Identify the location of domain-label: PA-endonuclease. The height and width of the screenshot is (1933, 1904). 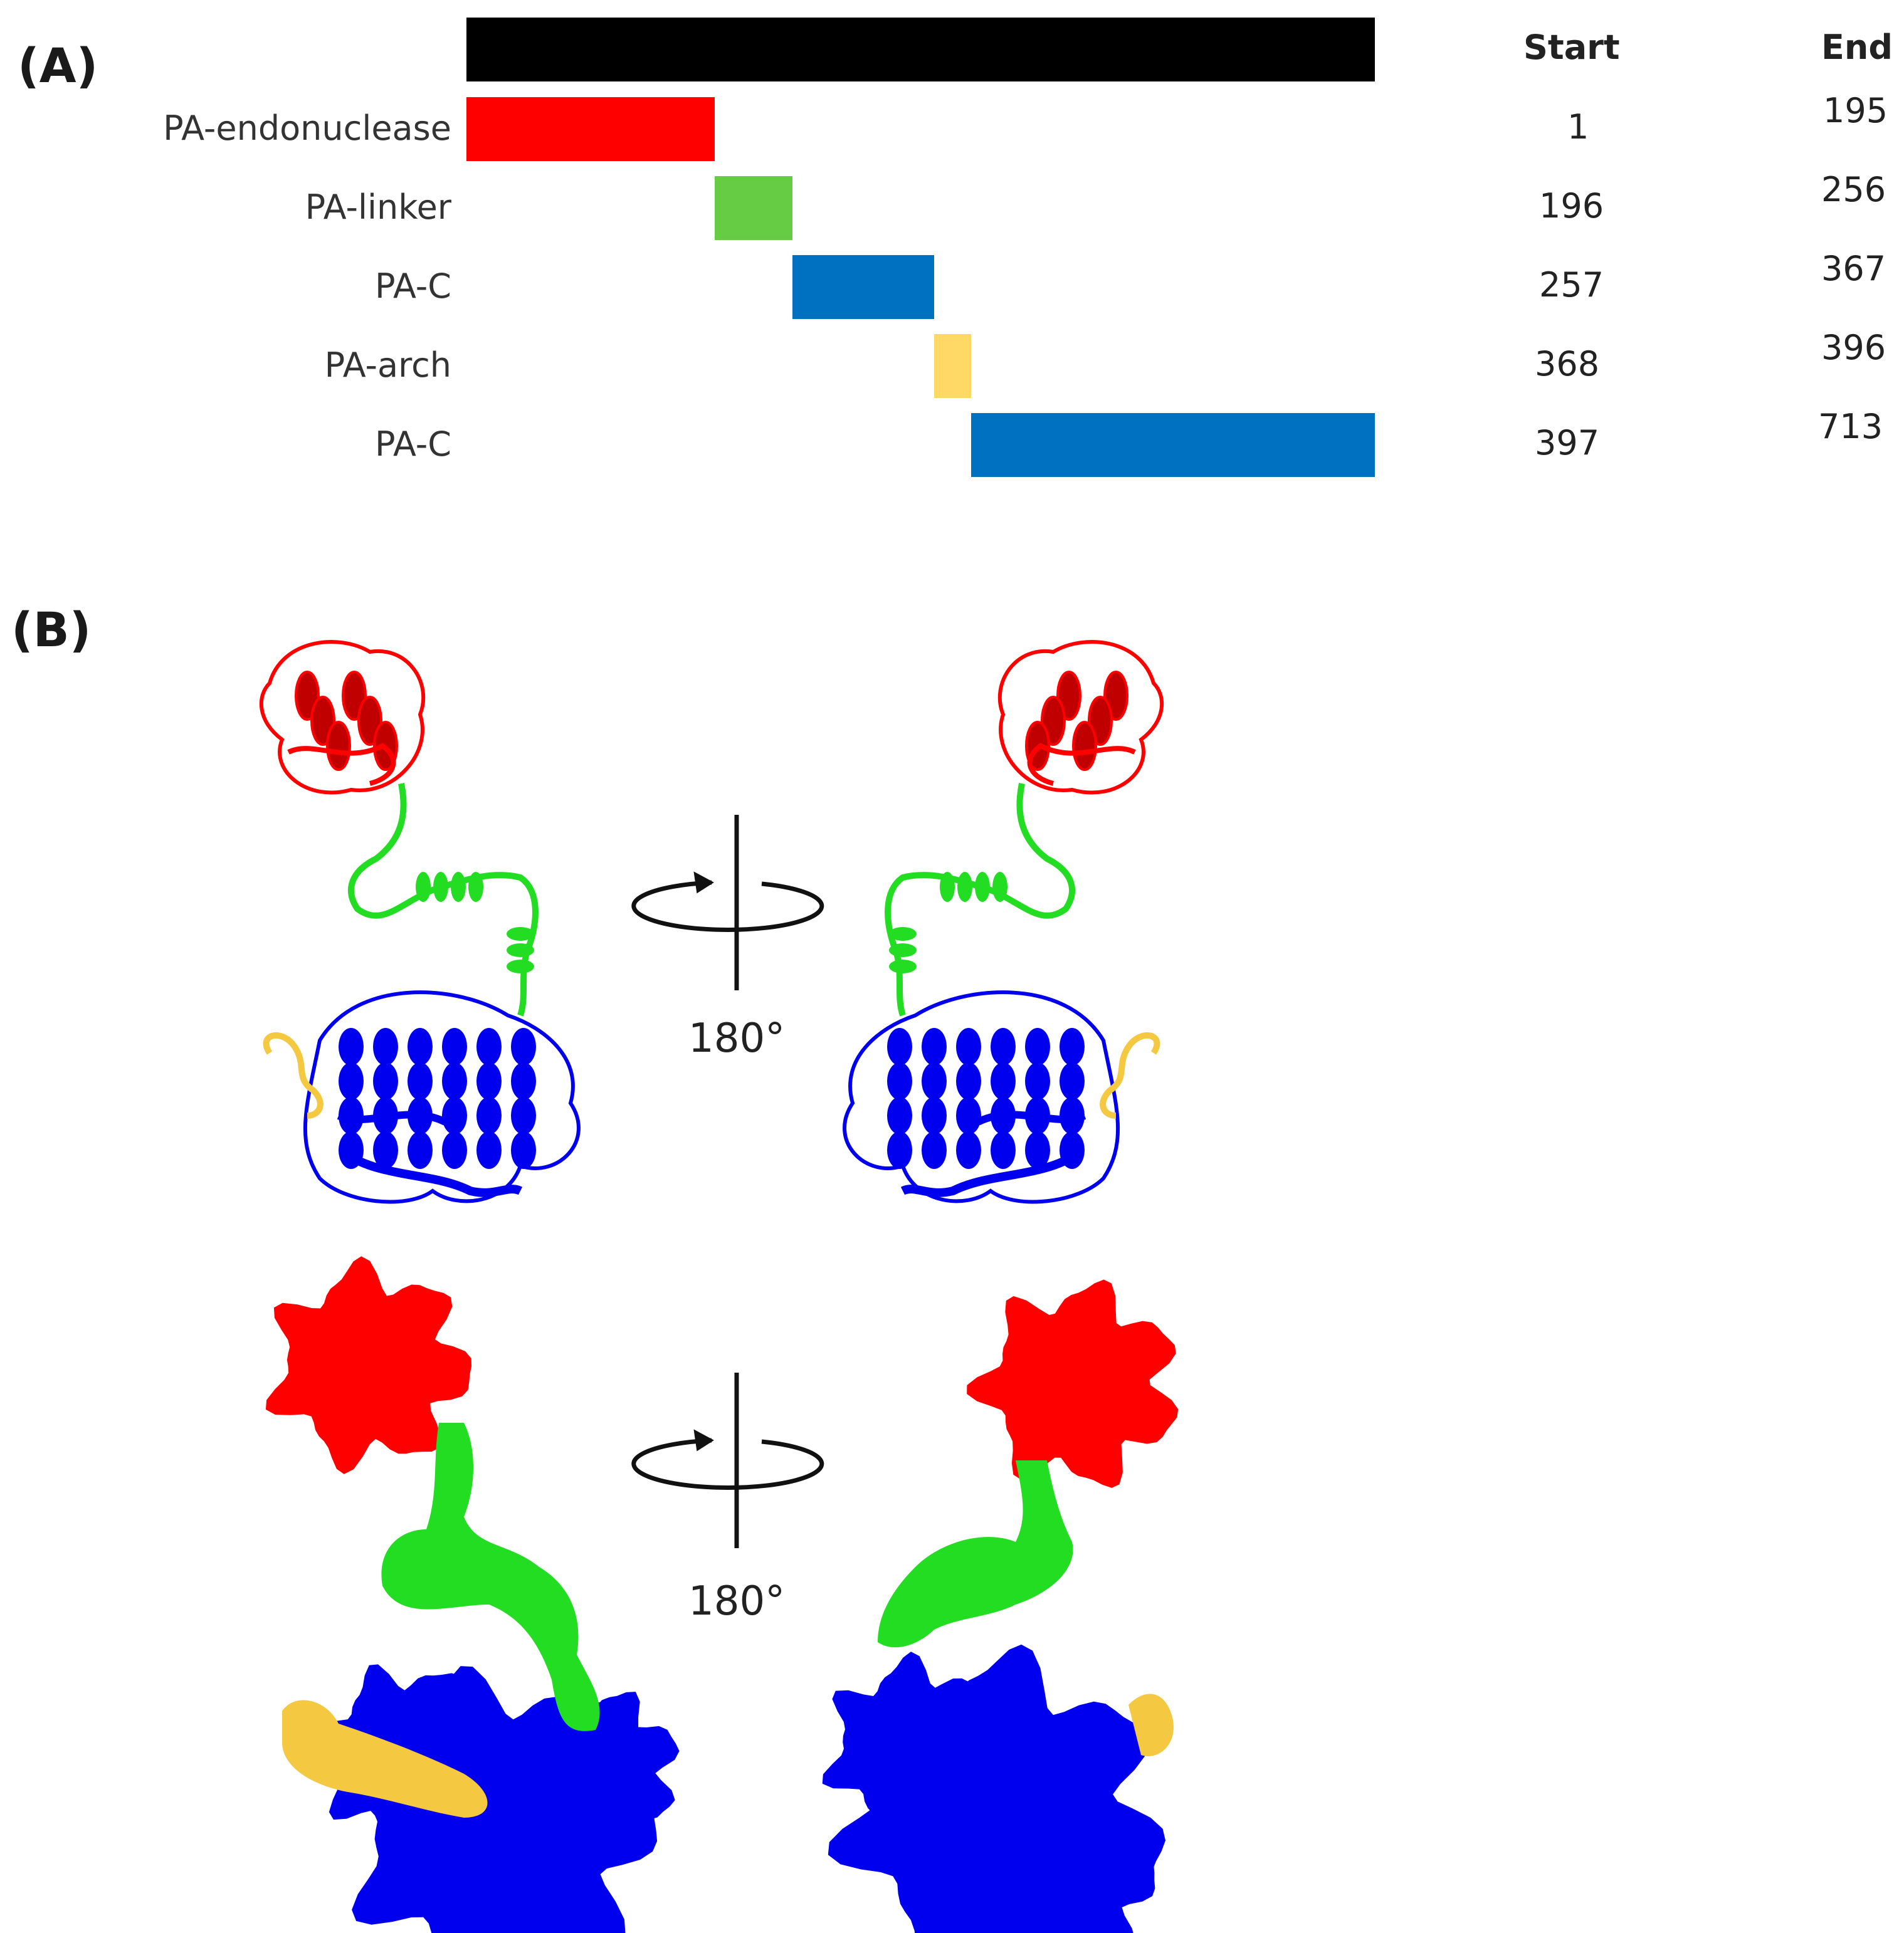
(307, 128).